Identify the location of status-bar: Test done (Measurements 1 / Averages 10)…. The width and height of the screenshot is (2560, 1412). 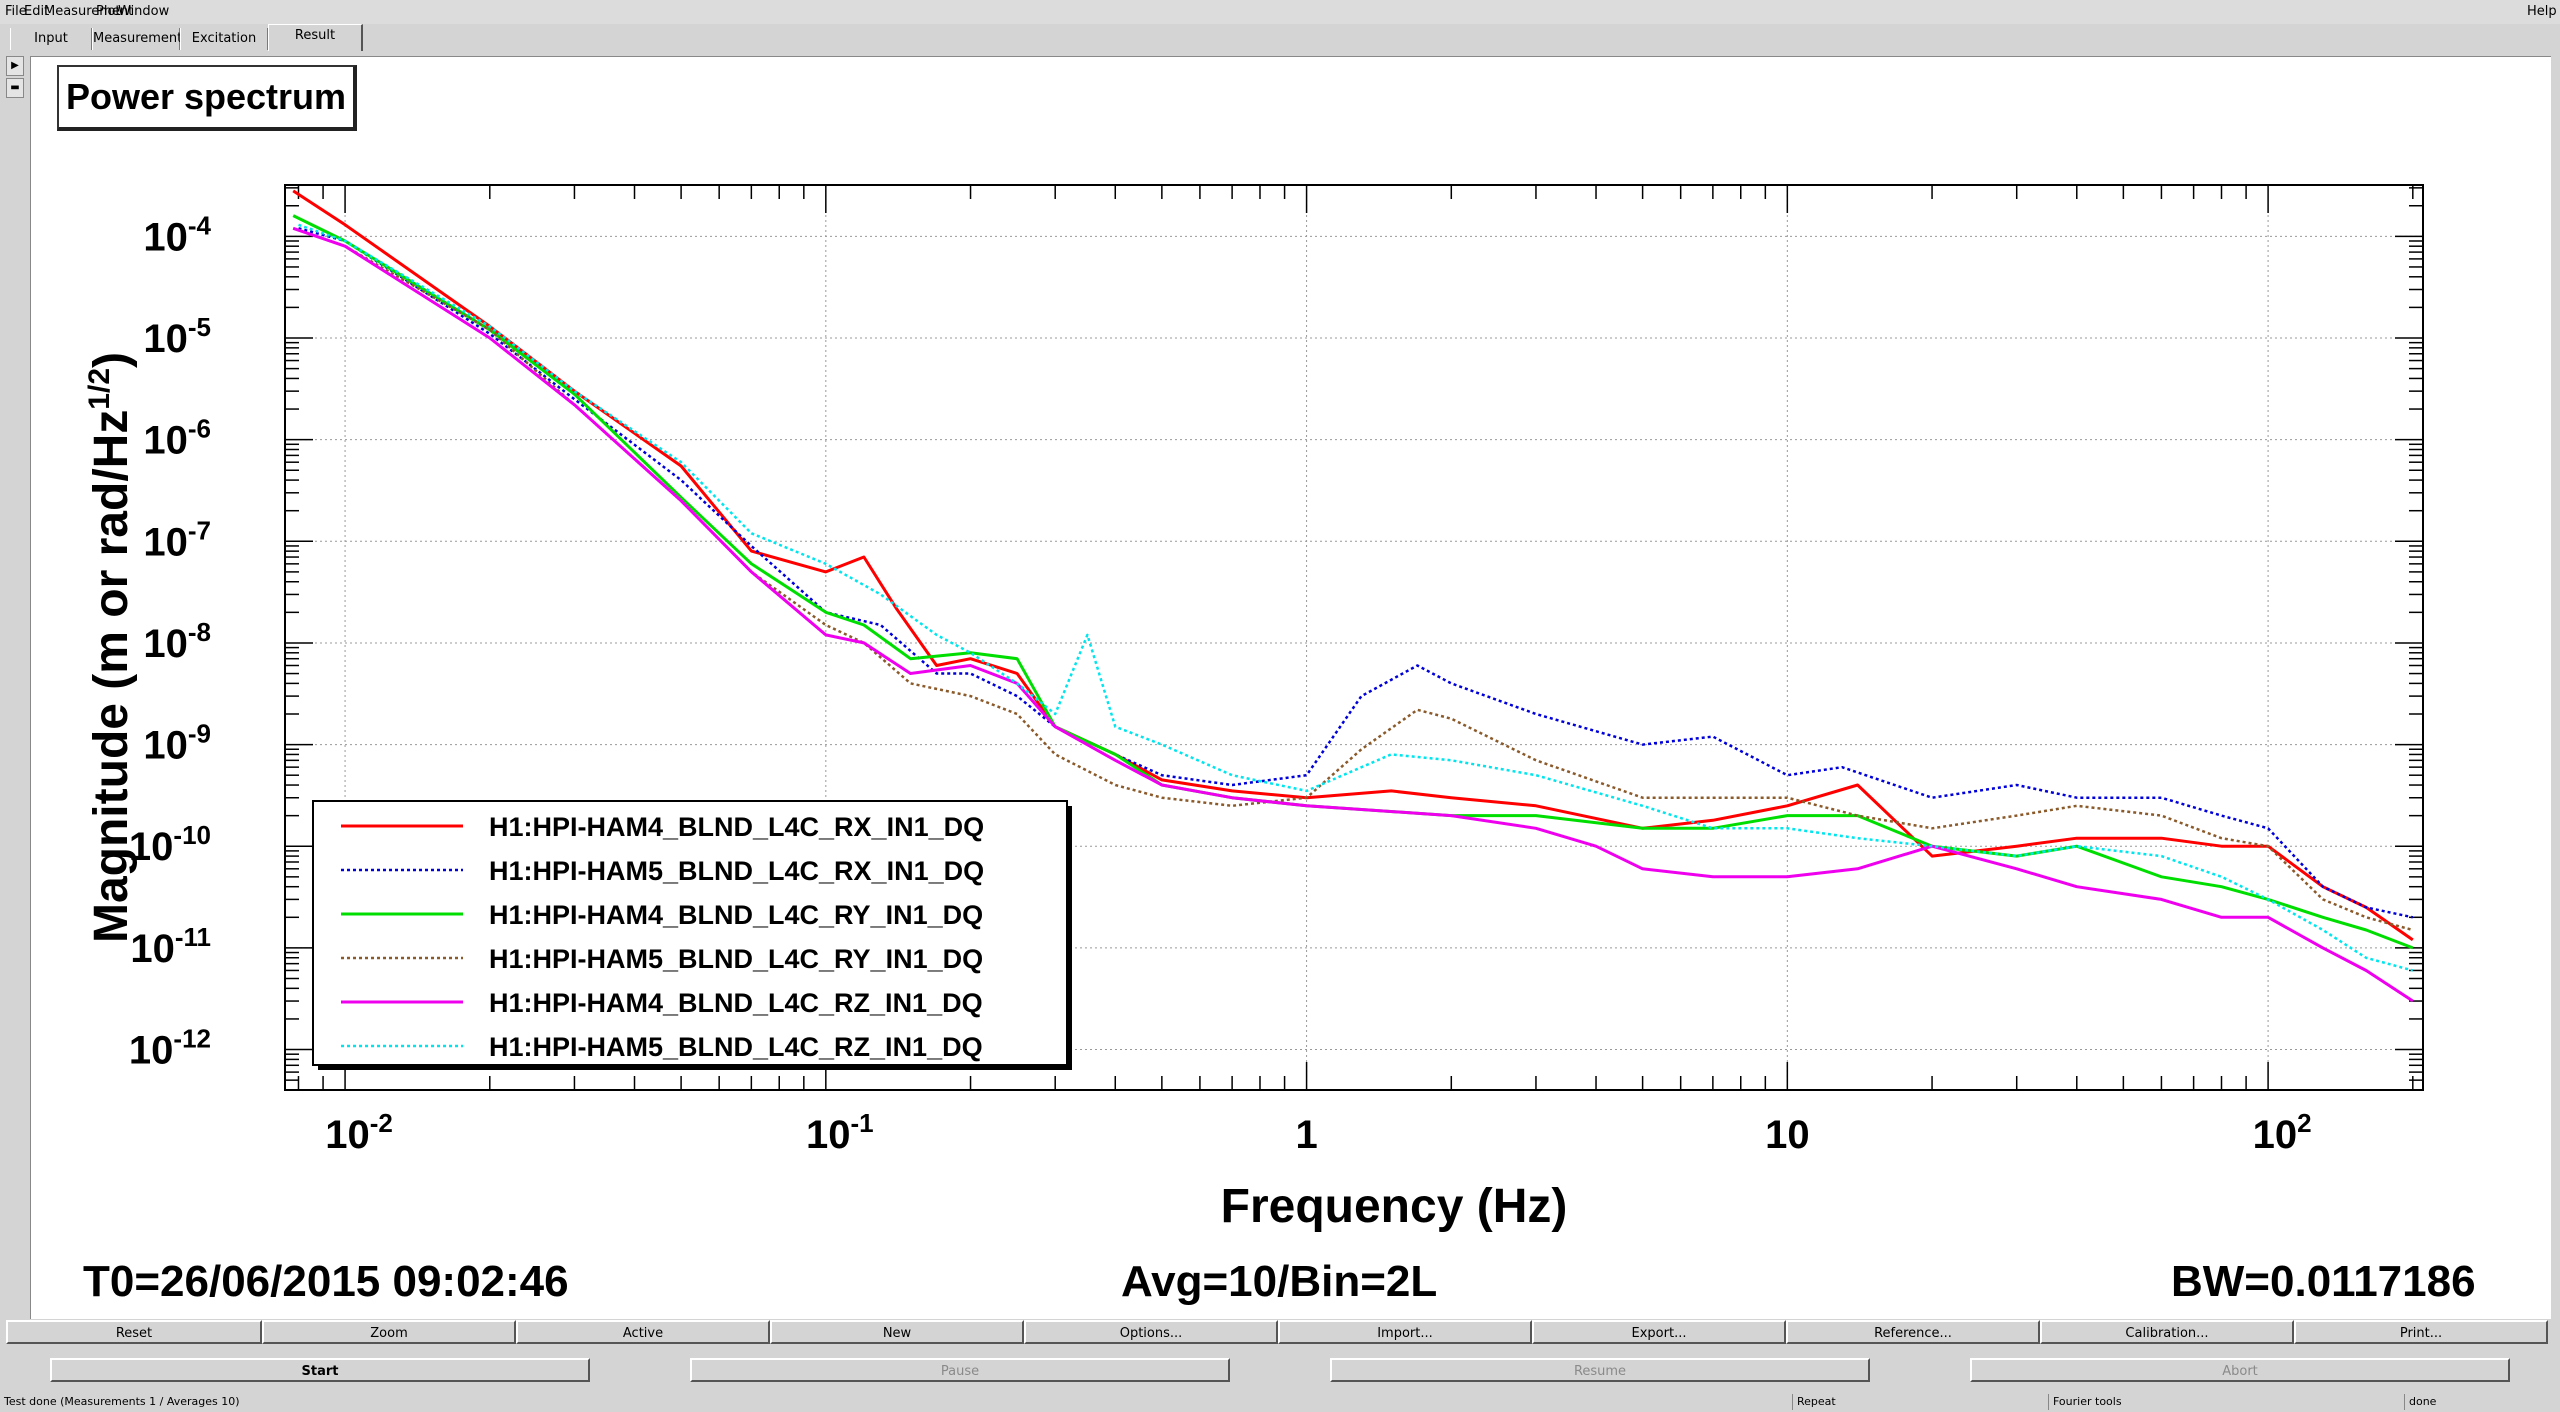
(1280, 1402).